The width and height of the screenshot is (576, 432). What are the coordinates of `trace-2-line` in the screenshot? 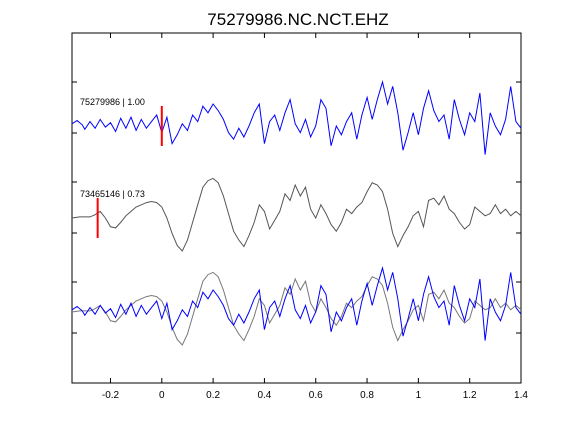 It's located at (296, 214).